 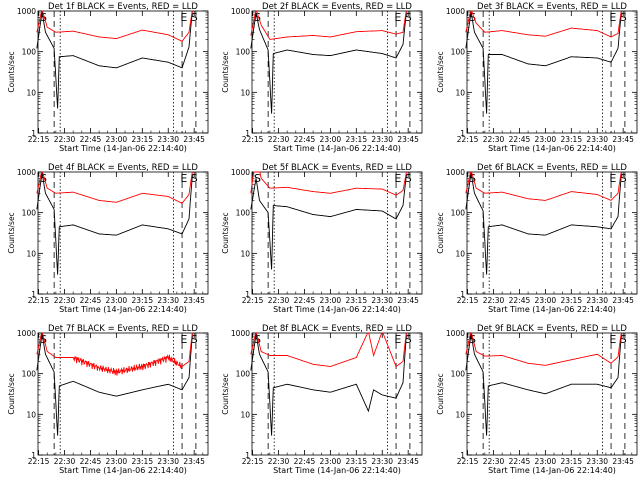 What do you see at coordinates (337, 329) in the screenshot?
I see `panel-title: Det 8f BLACK = Events, RED = LLD` at bounding box center [337, 329].